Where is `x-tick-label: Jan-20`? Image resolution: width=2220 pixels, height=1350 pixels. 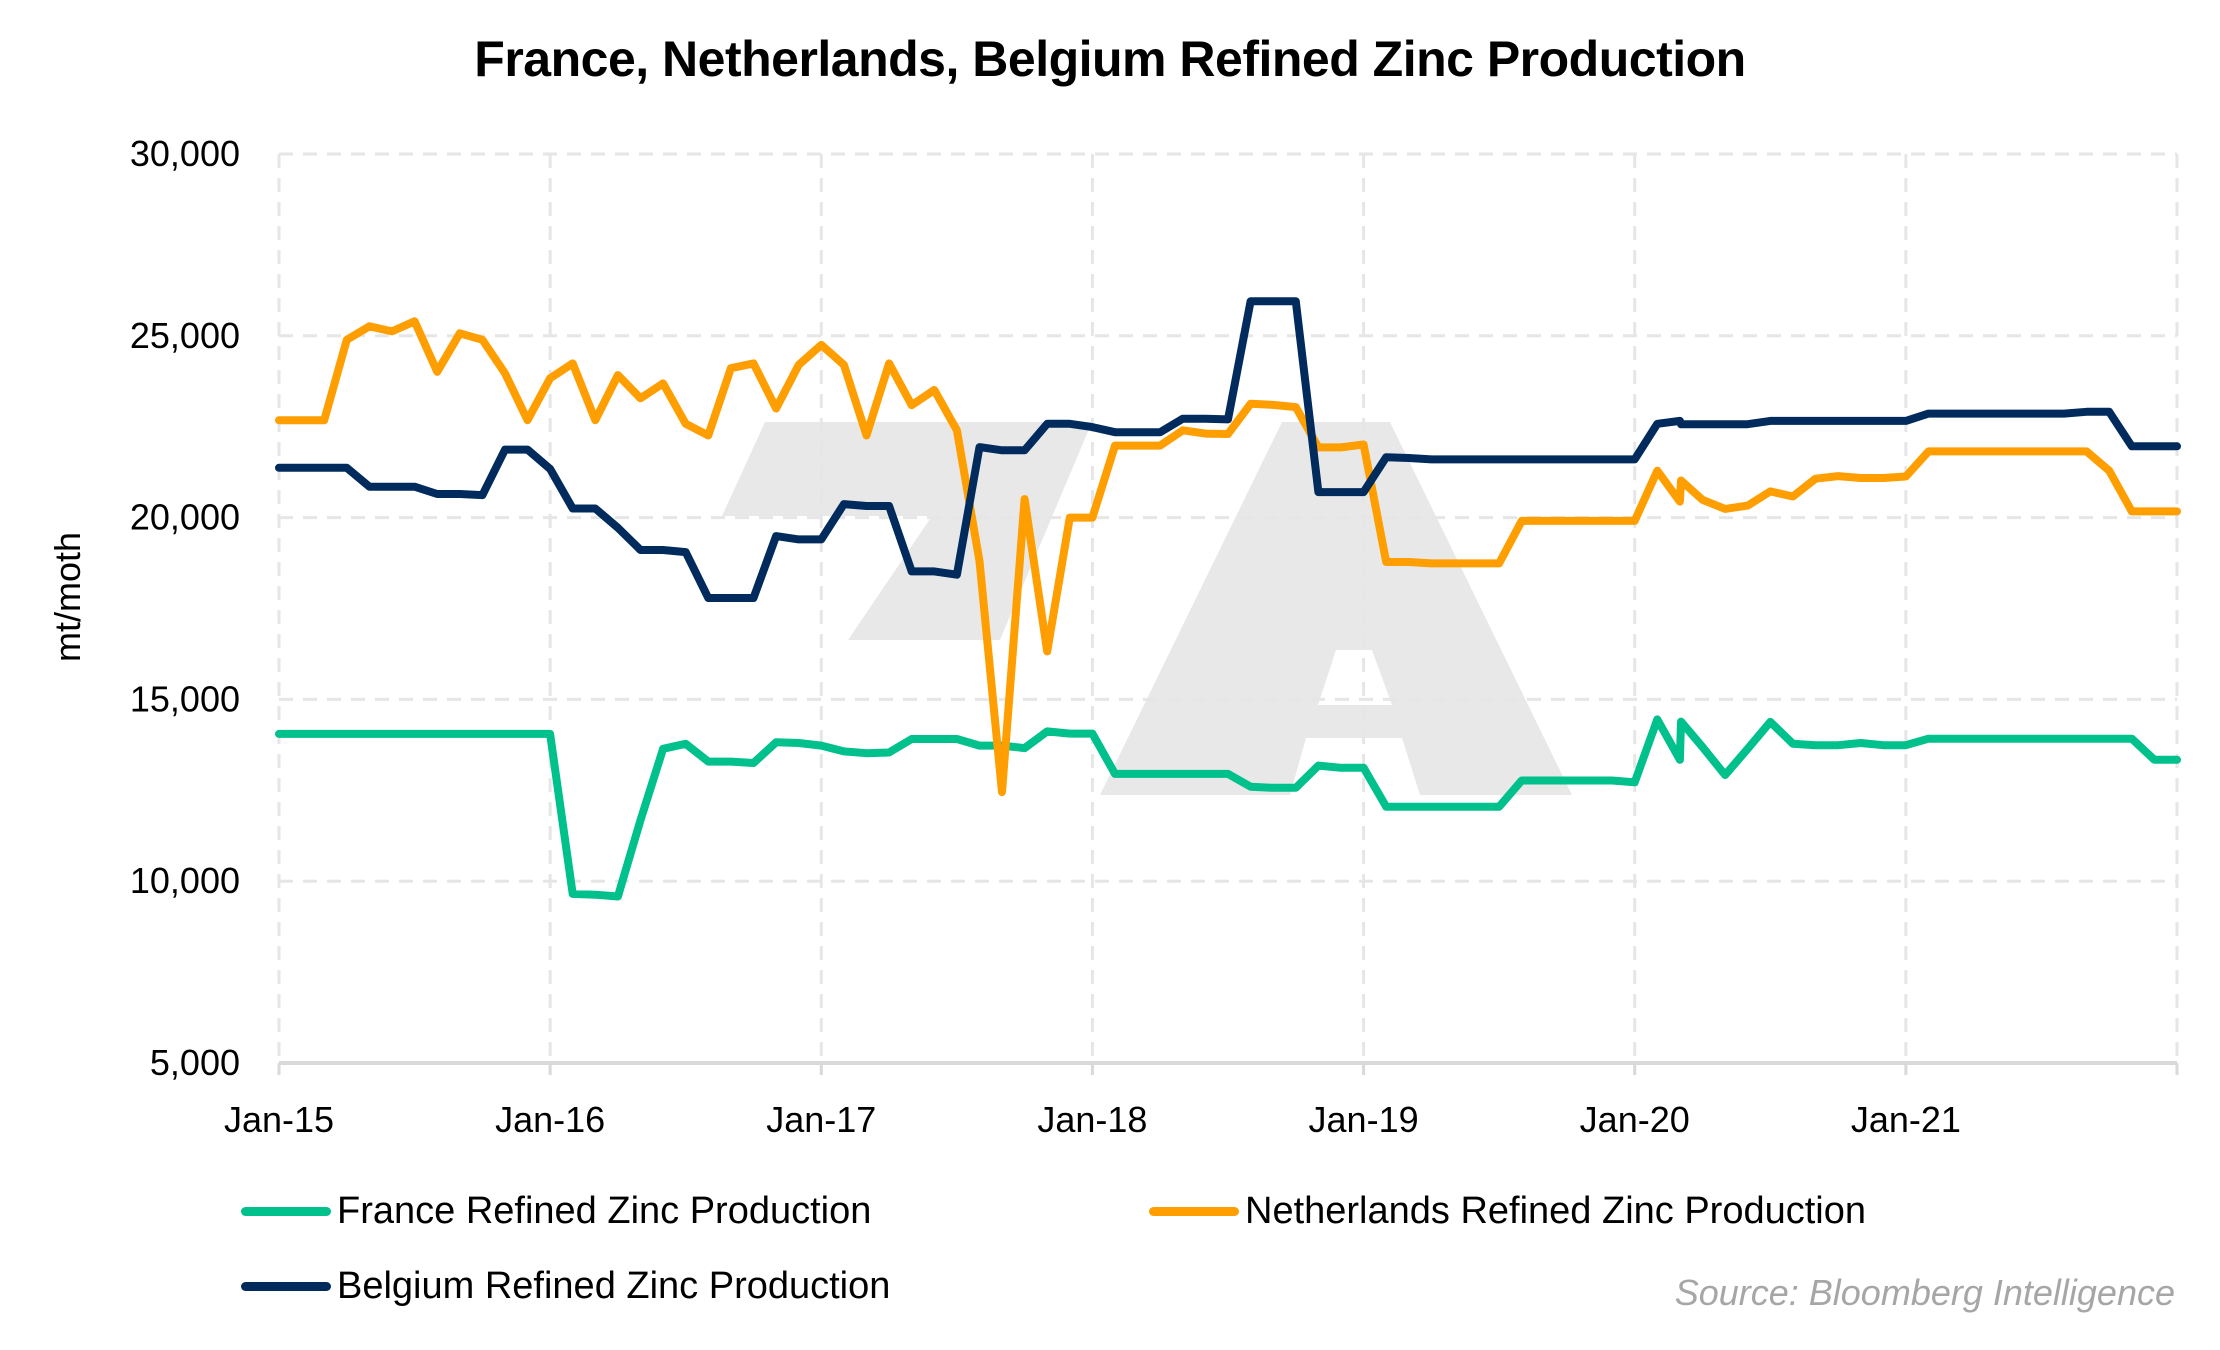
x-tick-label: Jan-20 is located at coordinates (1635, 1119).